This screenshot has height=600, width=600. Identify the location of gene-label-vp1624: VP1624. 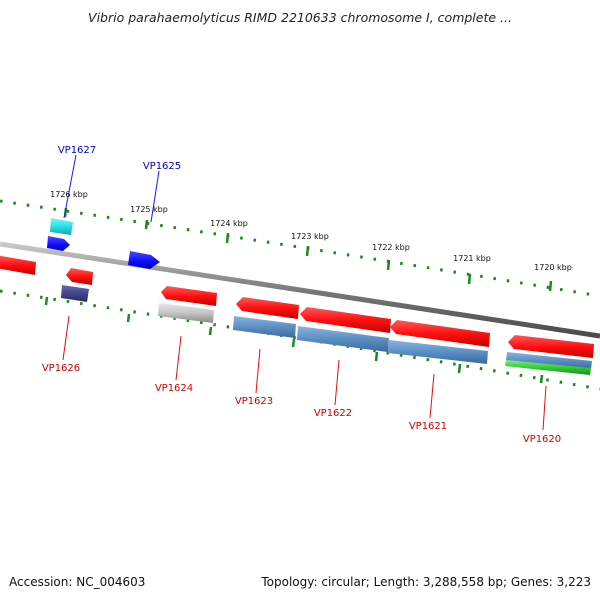
(174, 388).